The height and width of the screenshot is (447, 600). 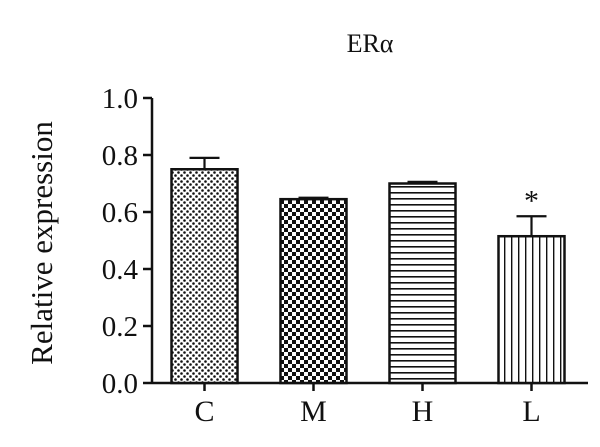 What do you see at coordinates (531, 309) in the screenshot?
I see `bar-L` at bounding box center [531, 309].